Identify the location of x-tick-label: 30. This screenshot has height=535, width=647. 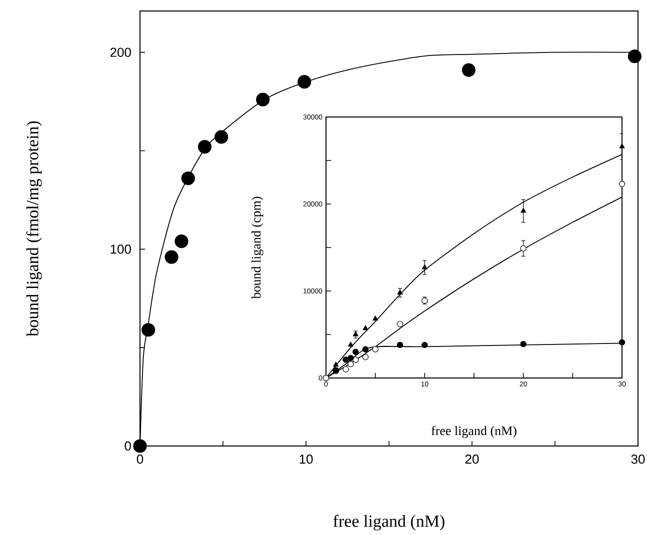
(638, 459).